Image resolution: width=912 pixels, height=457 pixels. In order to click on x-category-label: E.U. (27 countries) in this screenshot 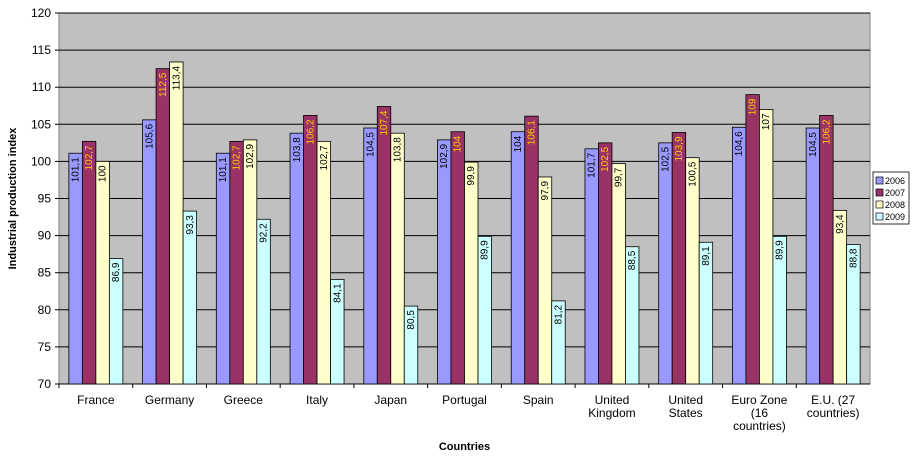, I will do `click(833, 406)`.